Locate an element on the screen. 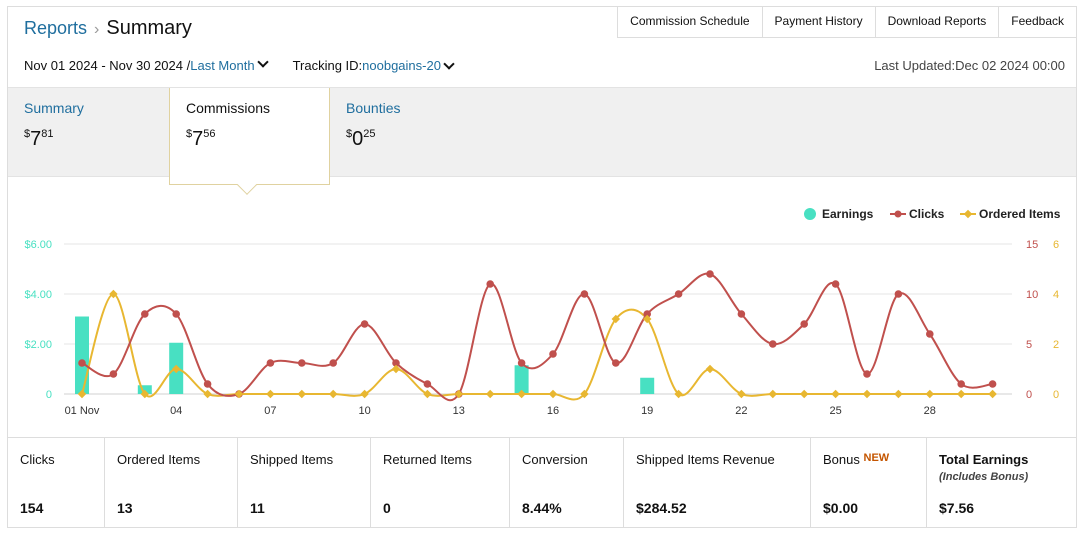  tab-bounties-amount: $025 is located at coordinates (361, 139).